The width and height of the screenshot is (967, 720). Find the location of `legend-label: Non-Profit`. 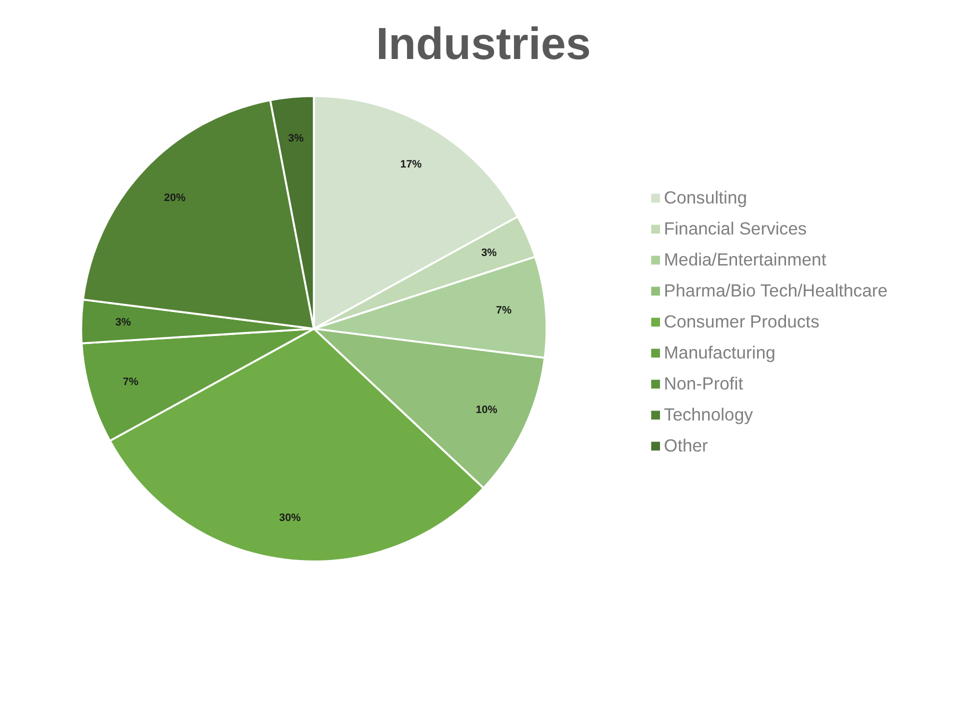

legend-label: Non-Profit is located at coordinates (704, 383).